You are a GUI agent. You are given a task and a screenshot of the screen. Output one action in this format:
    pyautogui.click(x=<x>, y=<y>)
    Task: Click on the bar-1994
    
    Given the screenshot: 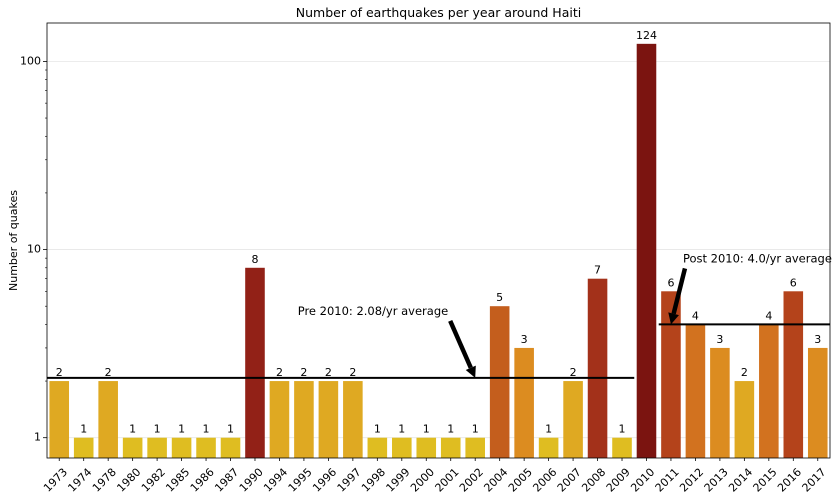 What is the action you would take?
    pyautogui.click(x=279, y=419)
    